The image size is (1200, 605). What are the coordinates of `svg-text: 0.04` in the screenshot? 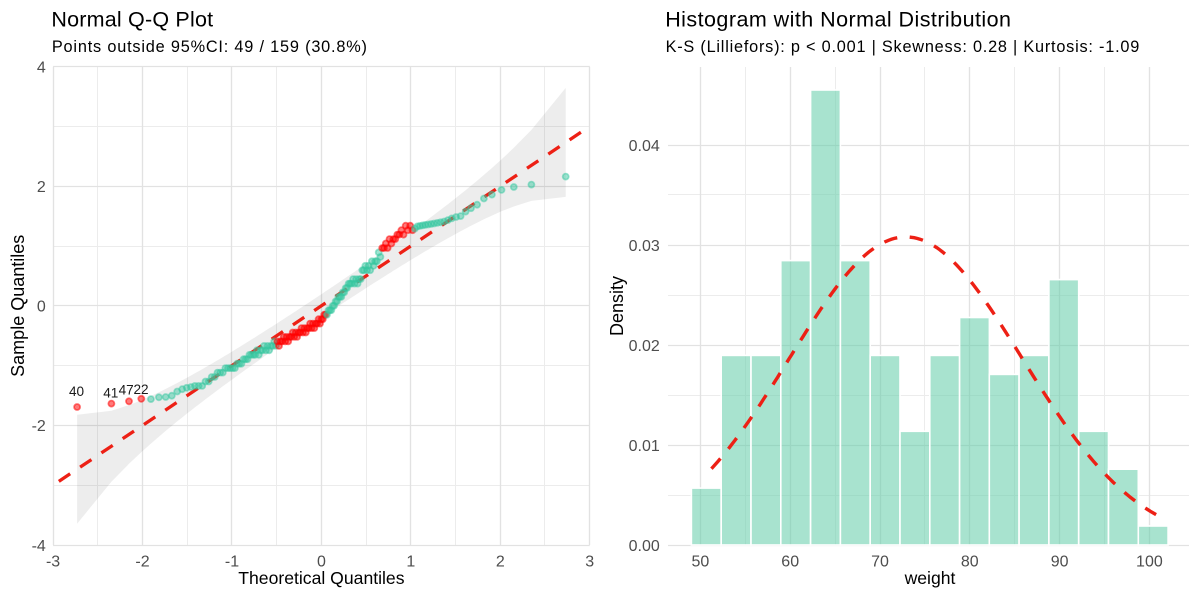 It's located at (644, 146).